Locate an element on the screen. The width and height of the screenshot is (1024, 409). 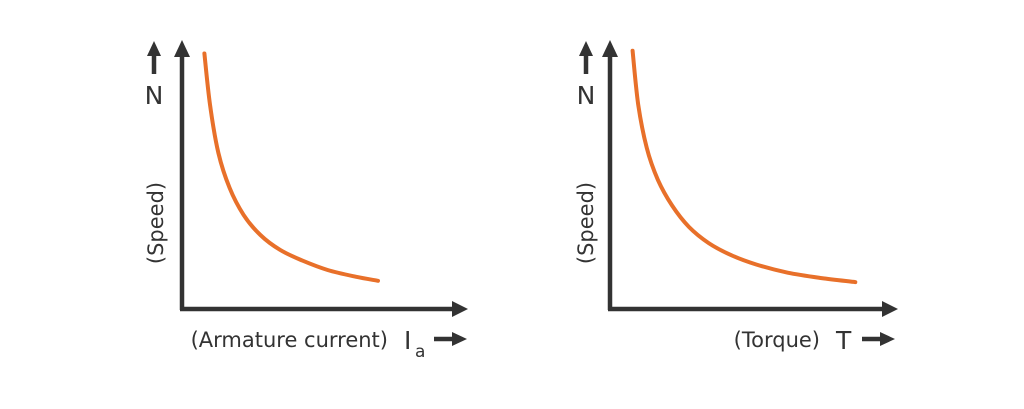
x-axis-symbol-subscript: a is located at coordinates (420, 352).